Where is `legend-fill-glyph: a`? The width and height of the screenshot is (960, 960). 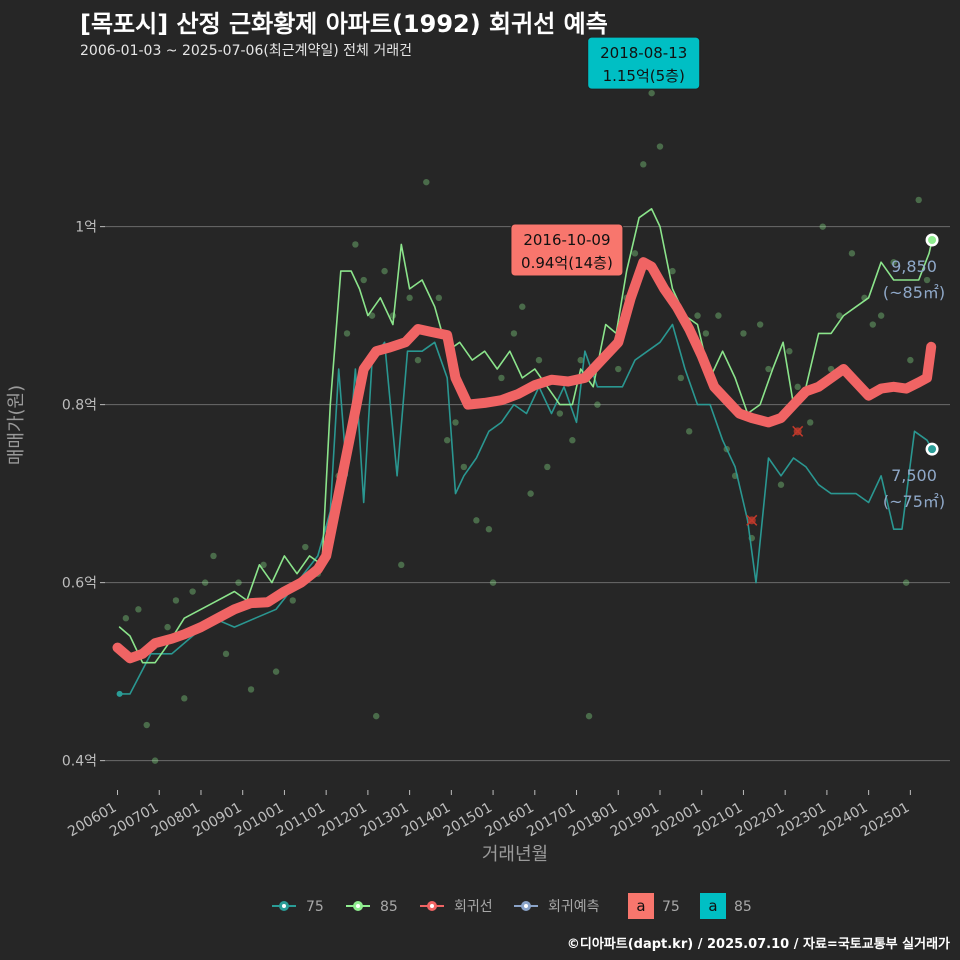
legend-fill-glyph: a is located at coordinates (712, 906).